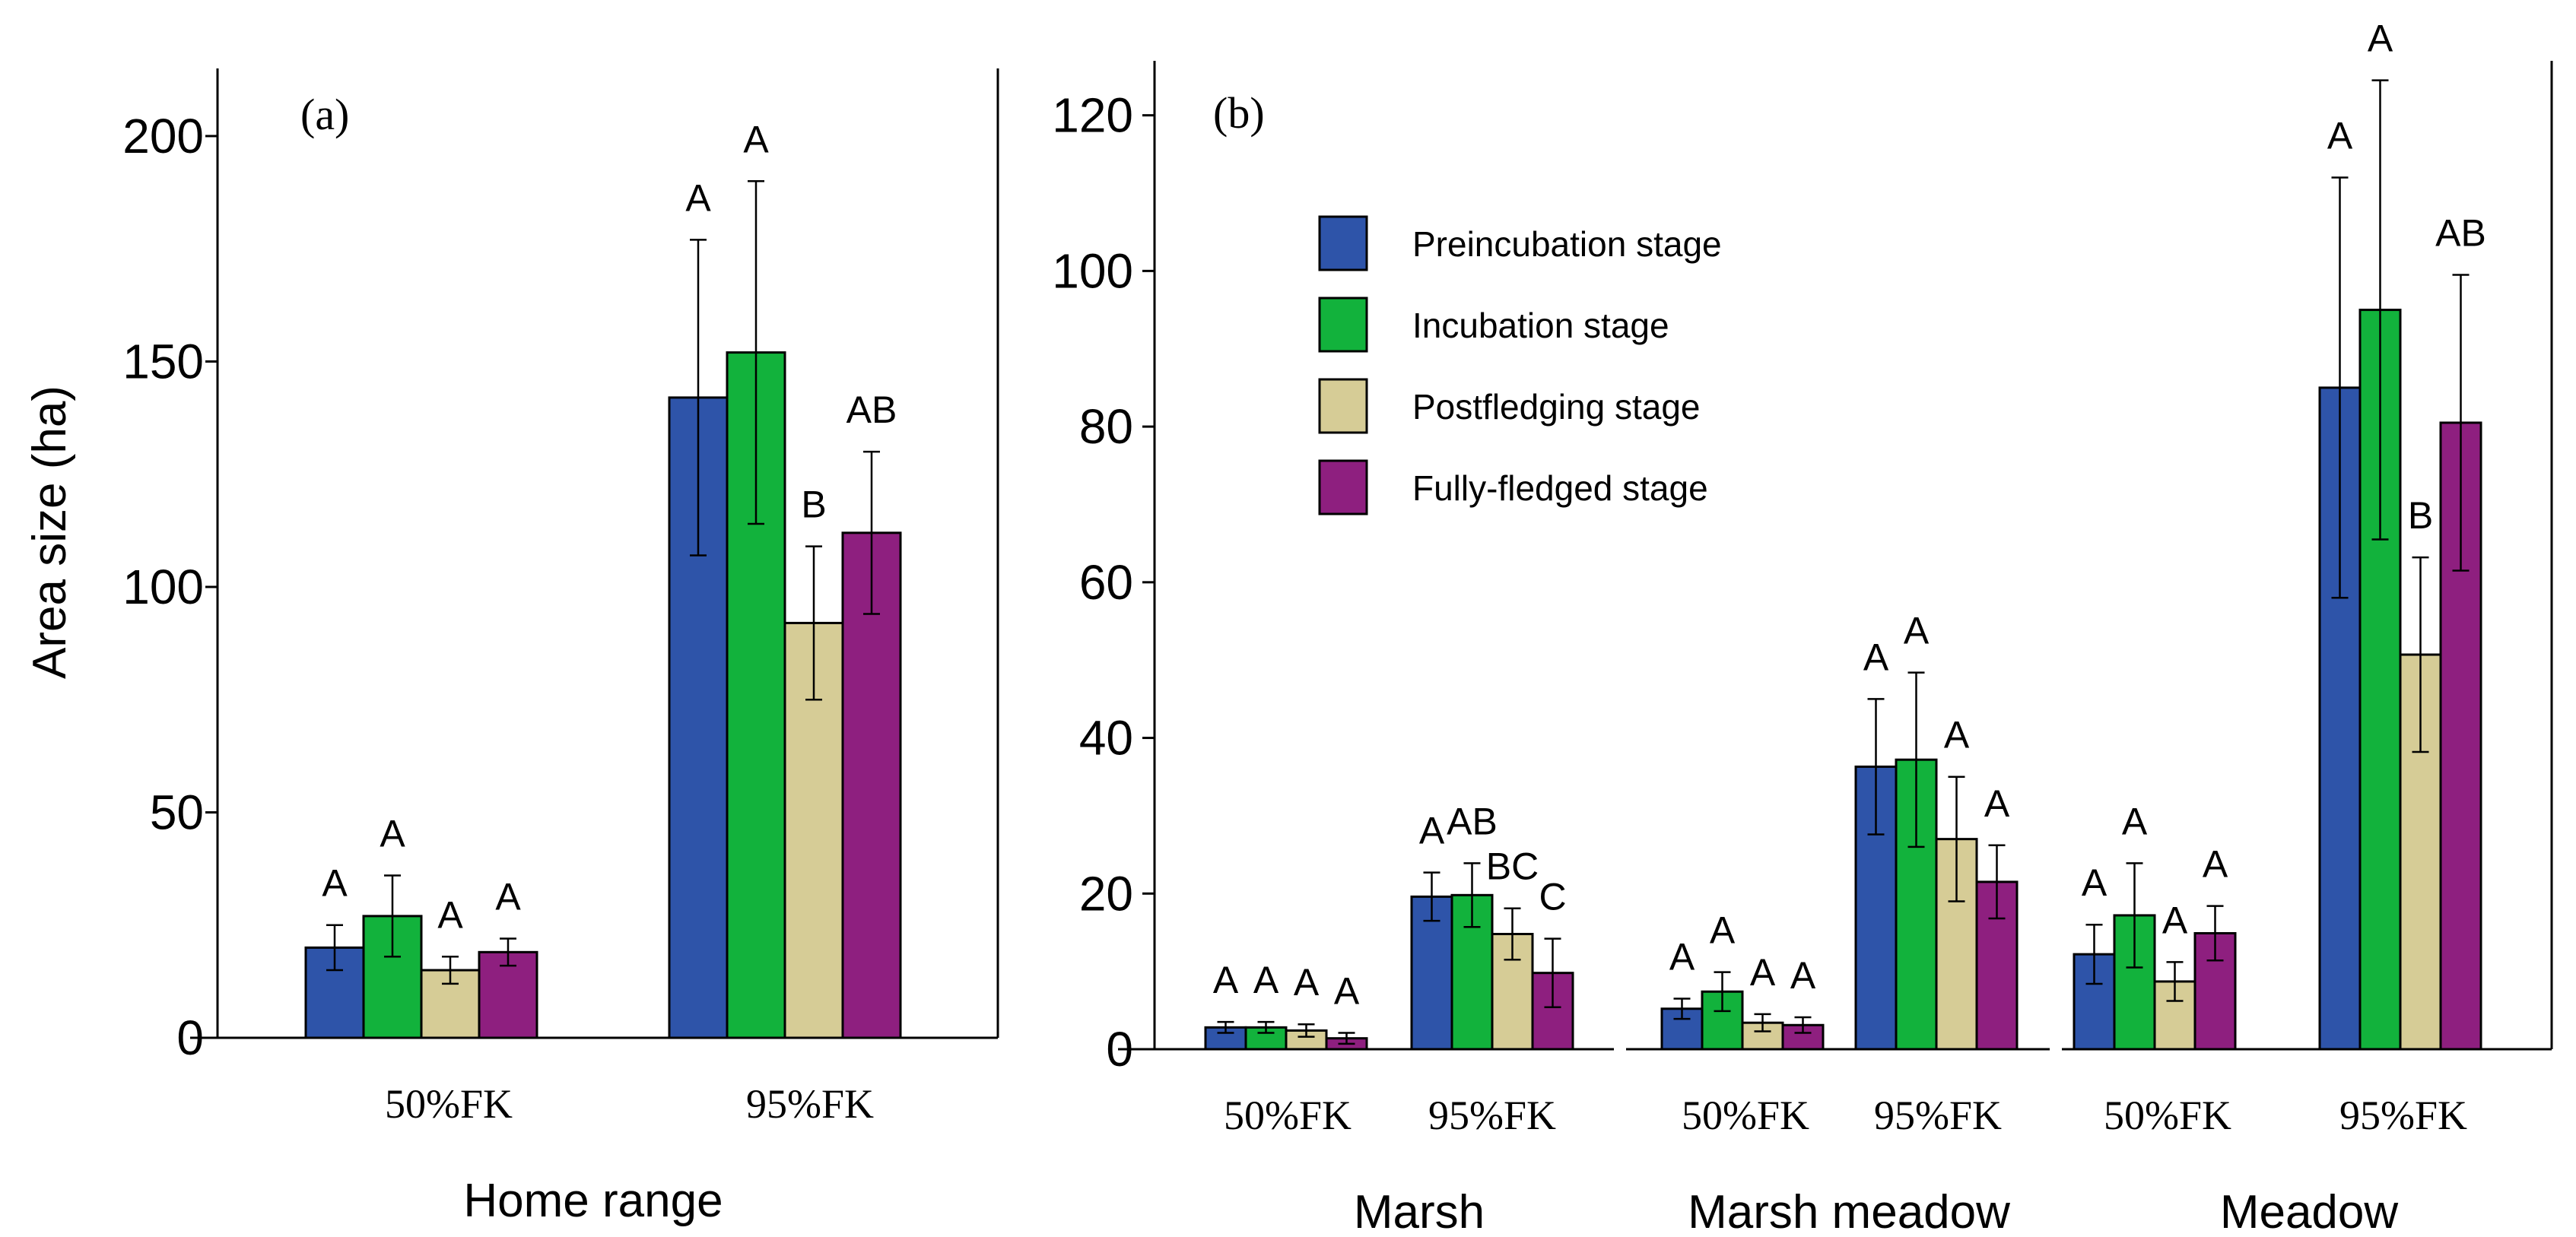  What do you see at coordinates (1106, 738) in the screenshot?
I see `y-tick-label: 40` at bounding box center [1106, 738].